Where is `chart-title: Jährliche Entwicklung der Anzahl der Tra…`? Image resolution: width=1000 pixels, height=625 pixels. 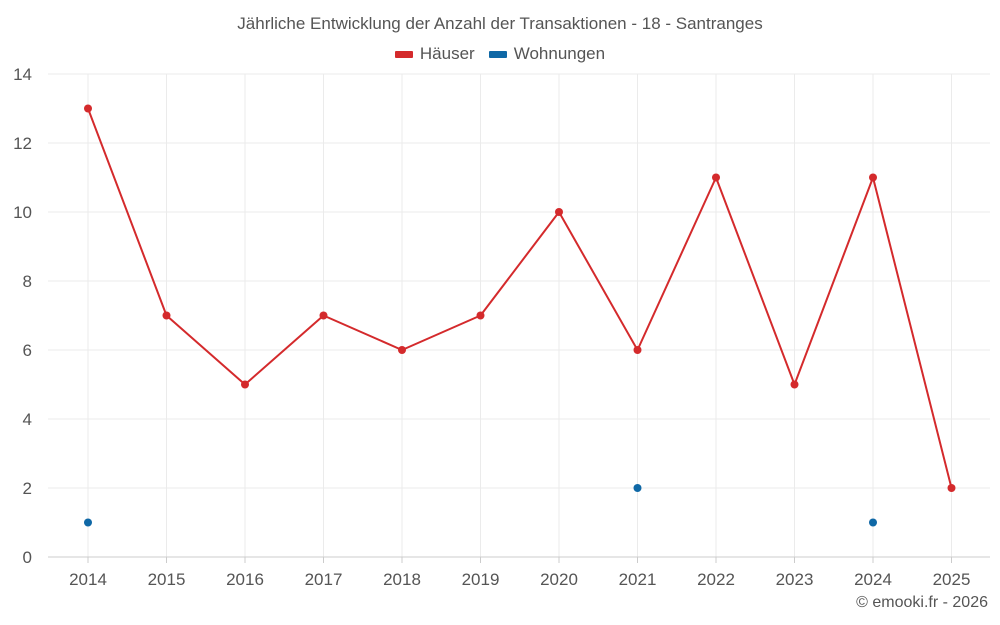
chart-title: Jährliche Entwicklung der Anzahl der Tra… is located at coordinates (500, 23).